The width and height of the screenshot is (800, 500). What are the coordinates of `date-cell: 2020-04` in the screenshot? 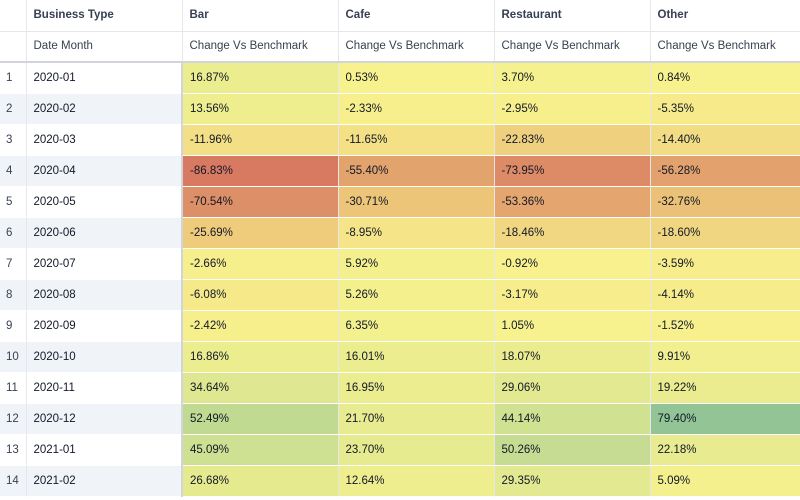 It's located at (104, 171).